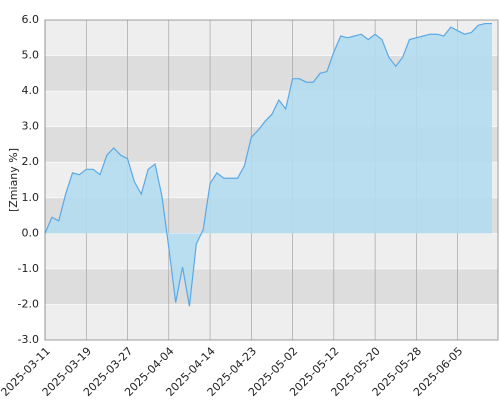 The width and height of the screenshot is (500, 400). I want to click on band, so click(271, 286).